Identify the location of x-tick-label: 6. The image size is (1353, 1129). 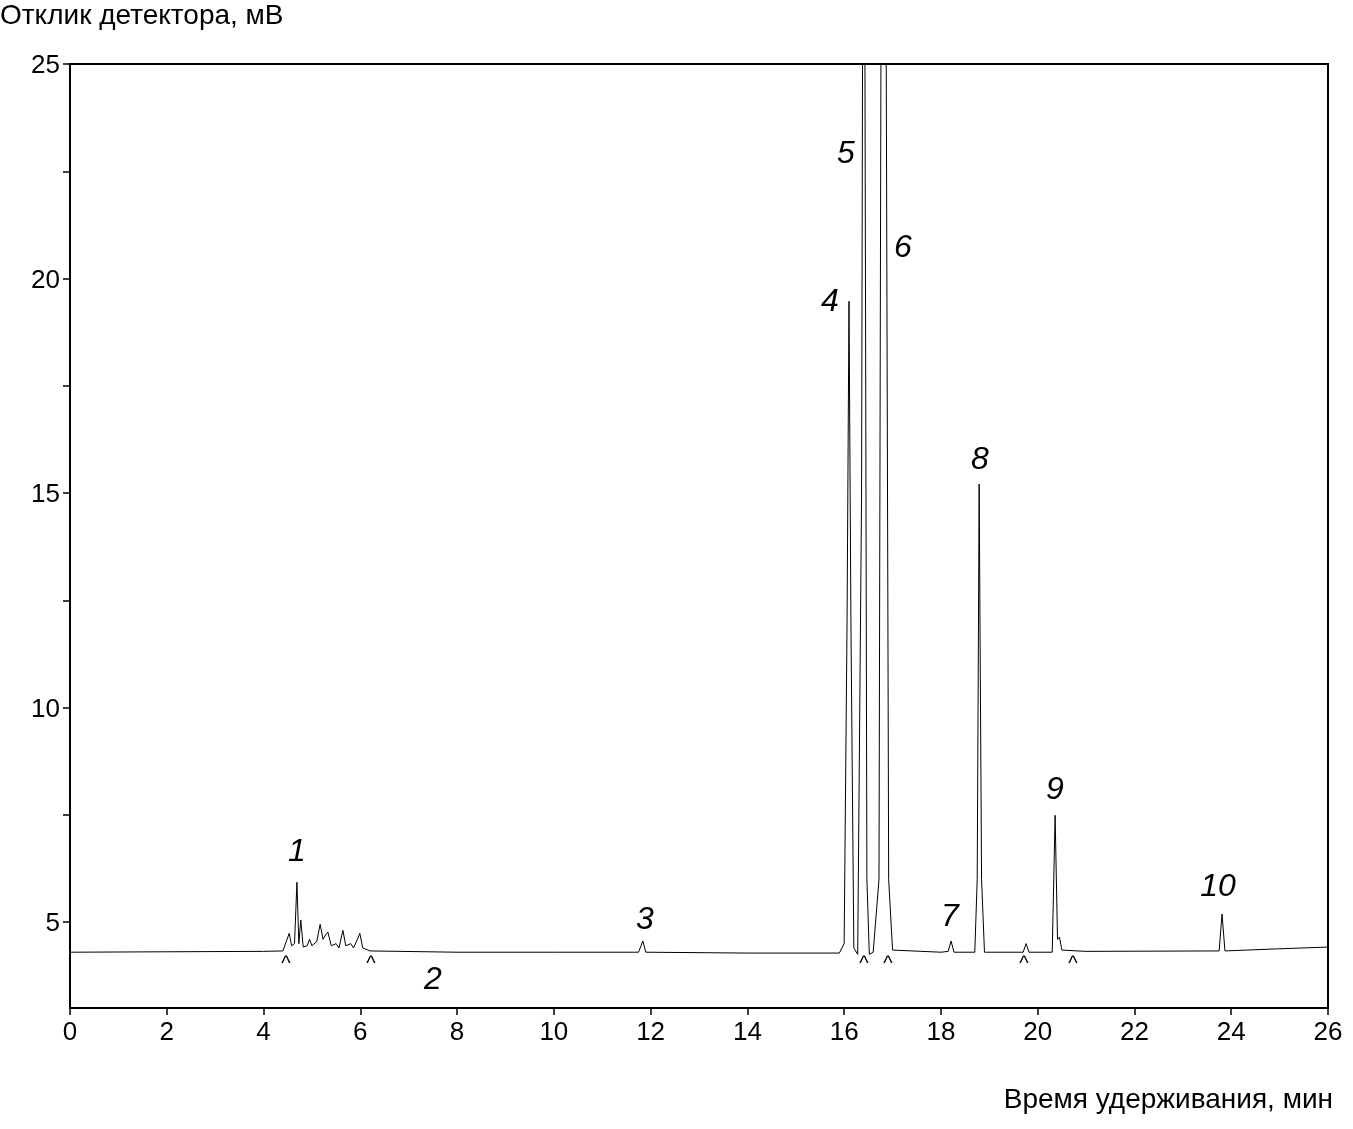
(360, 1031).